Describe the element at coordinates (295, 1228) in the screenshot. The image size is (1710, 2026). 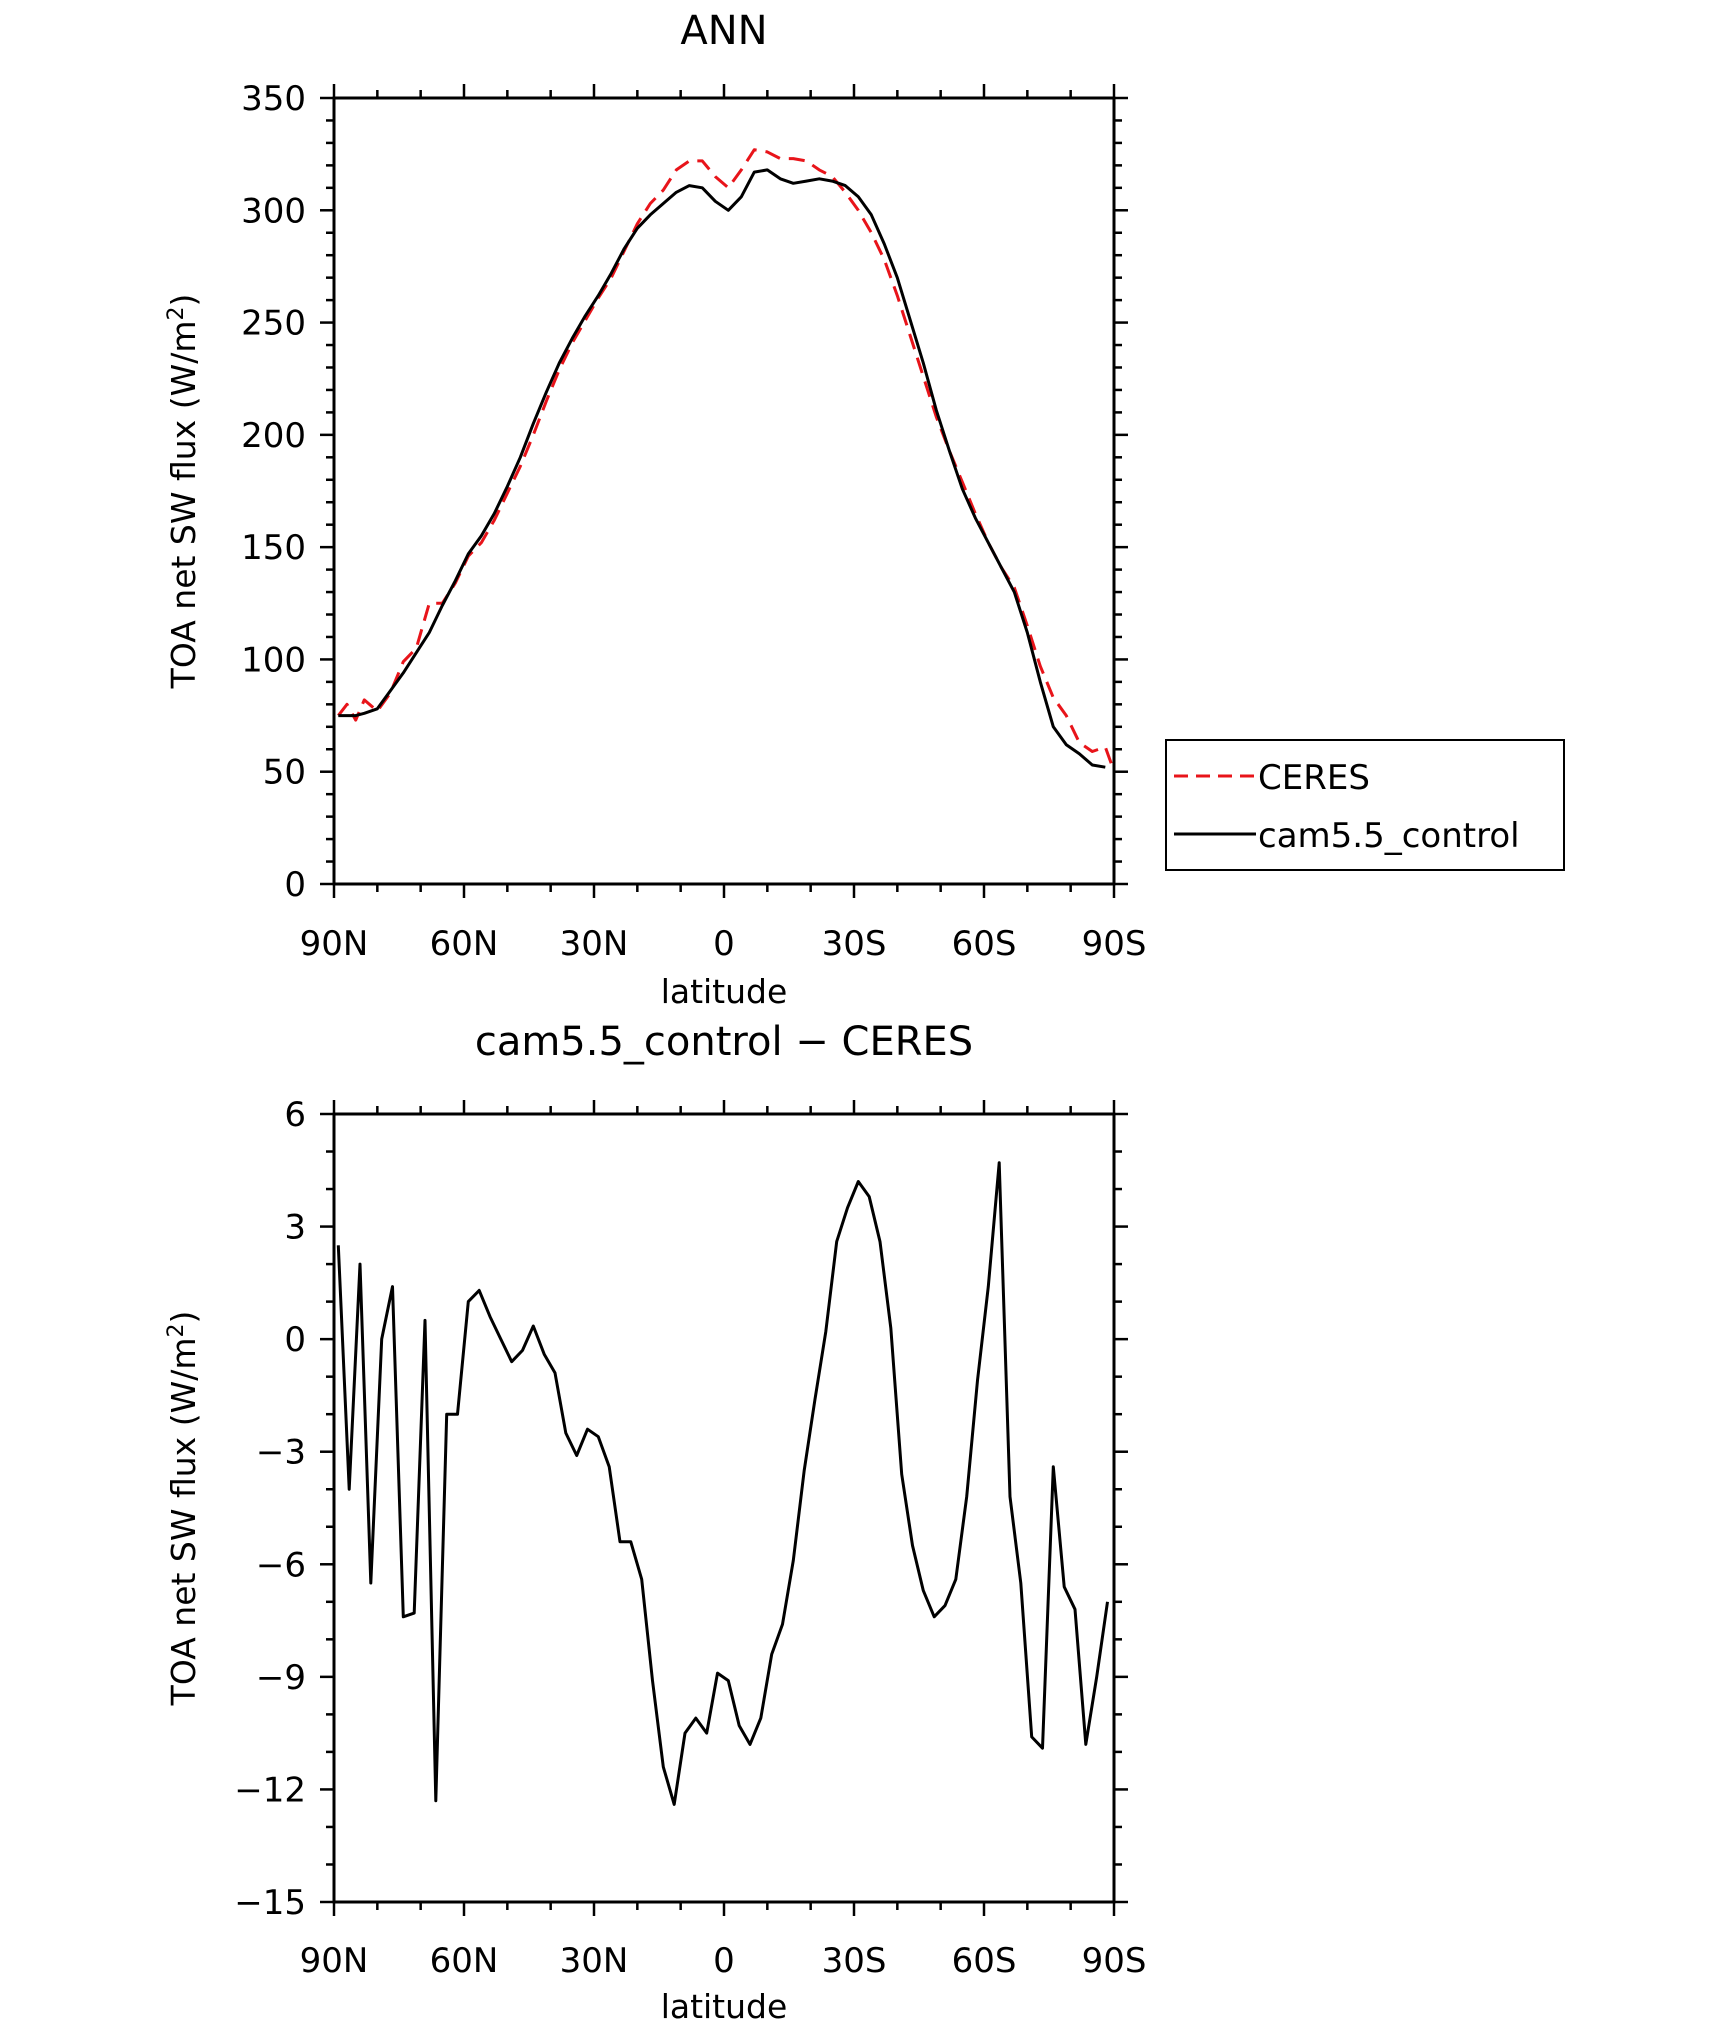
I see `y-tick-label: 3` at that location.